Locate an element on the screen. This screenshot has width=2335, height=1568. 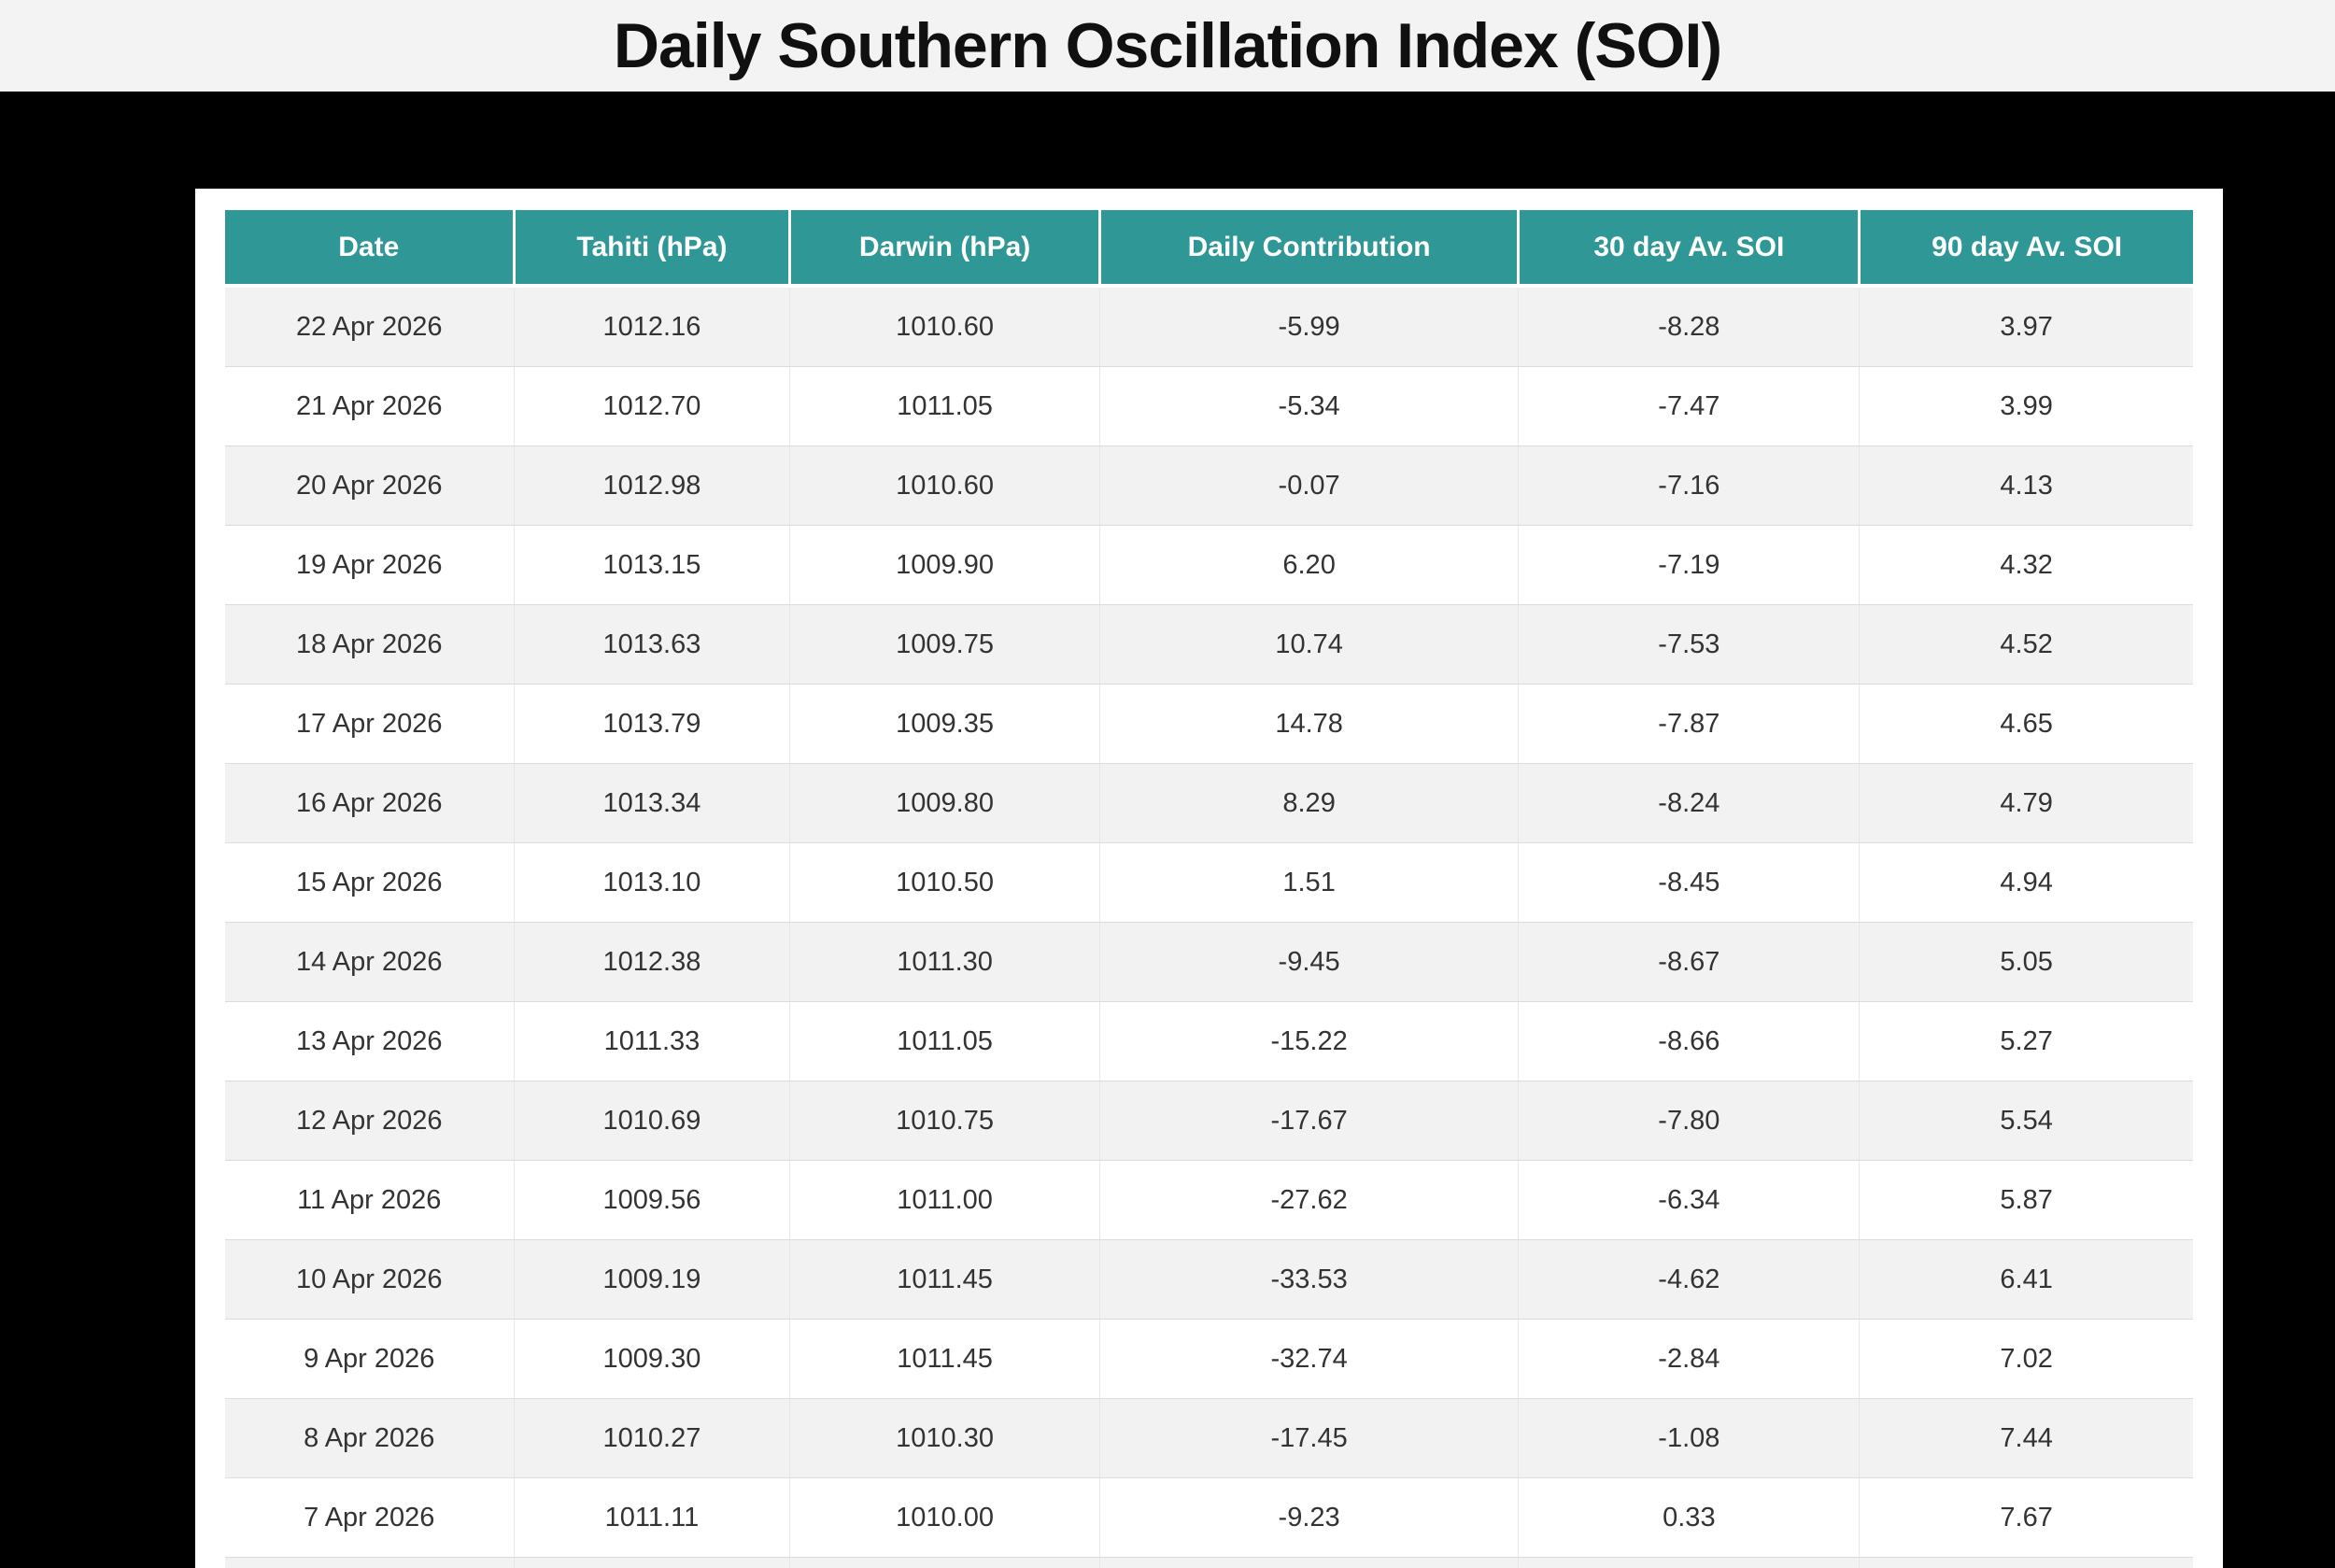
table-row: 18 Apr 2026 1013.63 1009.75 10.74 -7.53 4.52 is located at coordinates (1209, 644).